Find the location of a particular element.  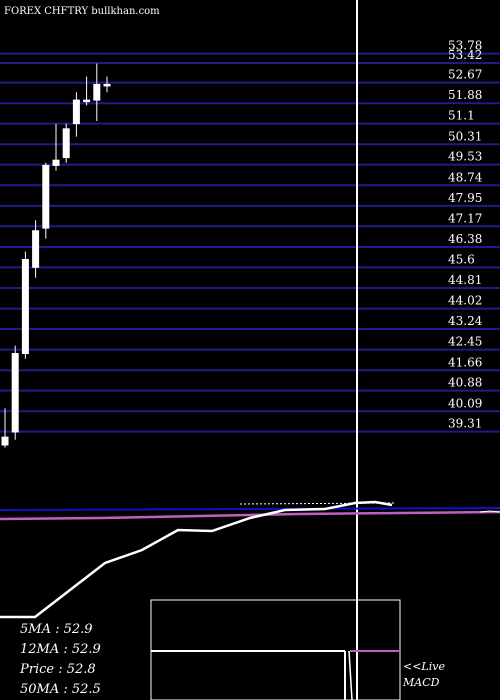

y-tick-label: 42.45 is located at coordinates (465, 342).